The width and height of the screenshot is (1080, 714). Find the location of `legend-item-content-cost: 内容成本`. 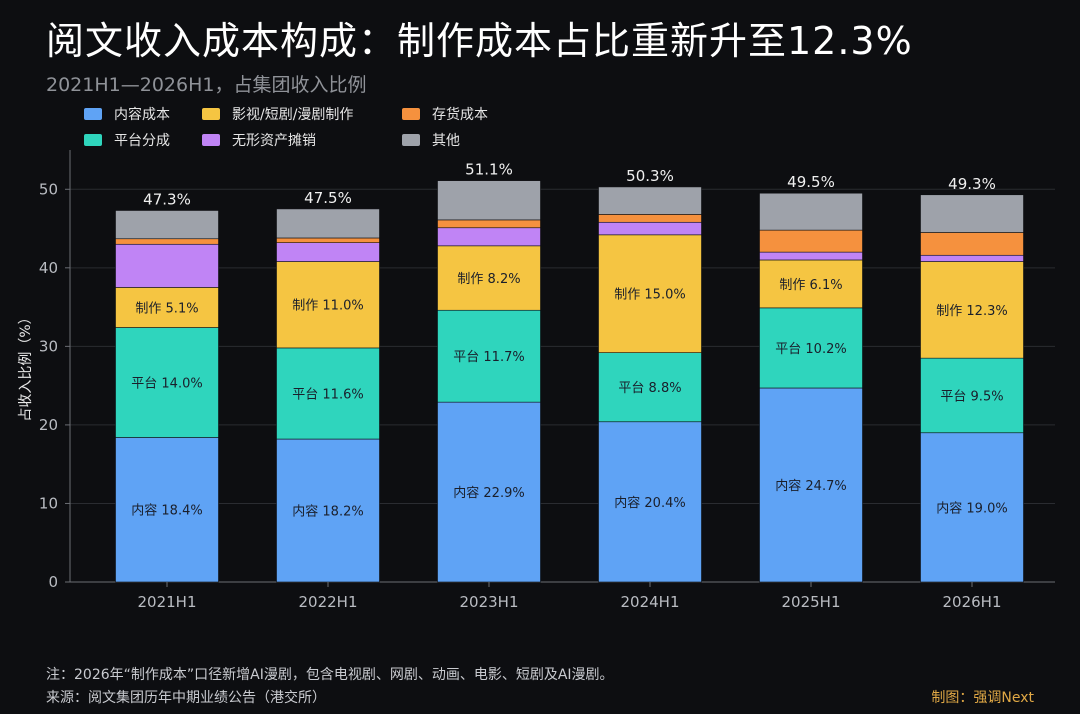

legend-item-content-cost: 内容成本 is located at coordinates (143, 114).